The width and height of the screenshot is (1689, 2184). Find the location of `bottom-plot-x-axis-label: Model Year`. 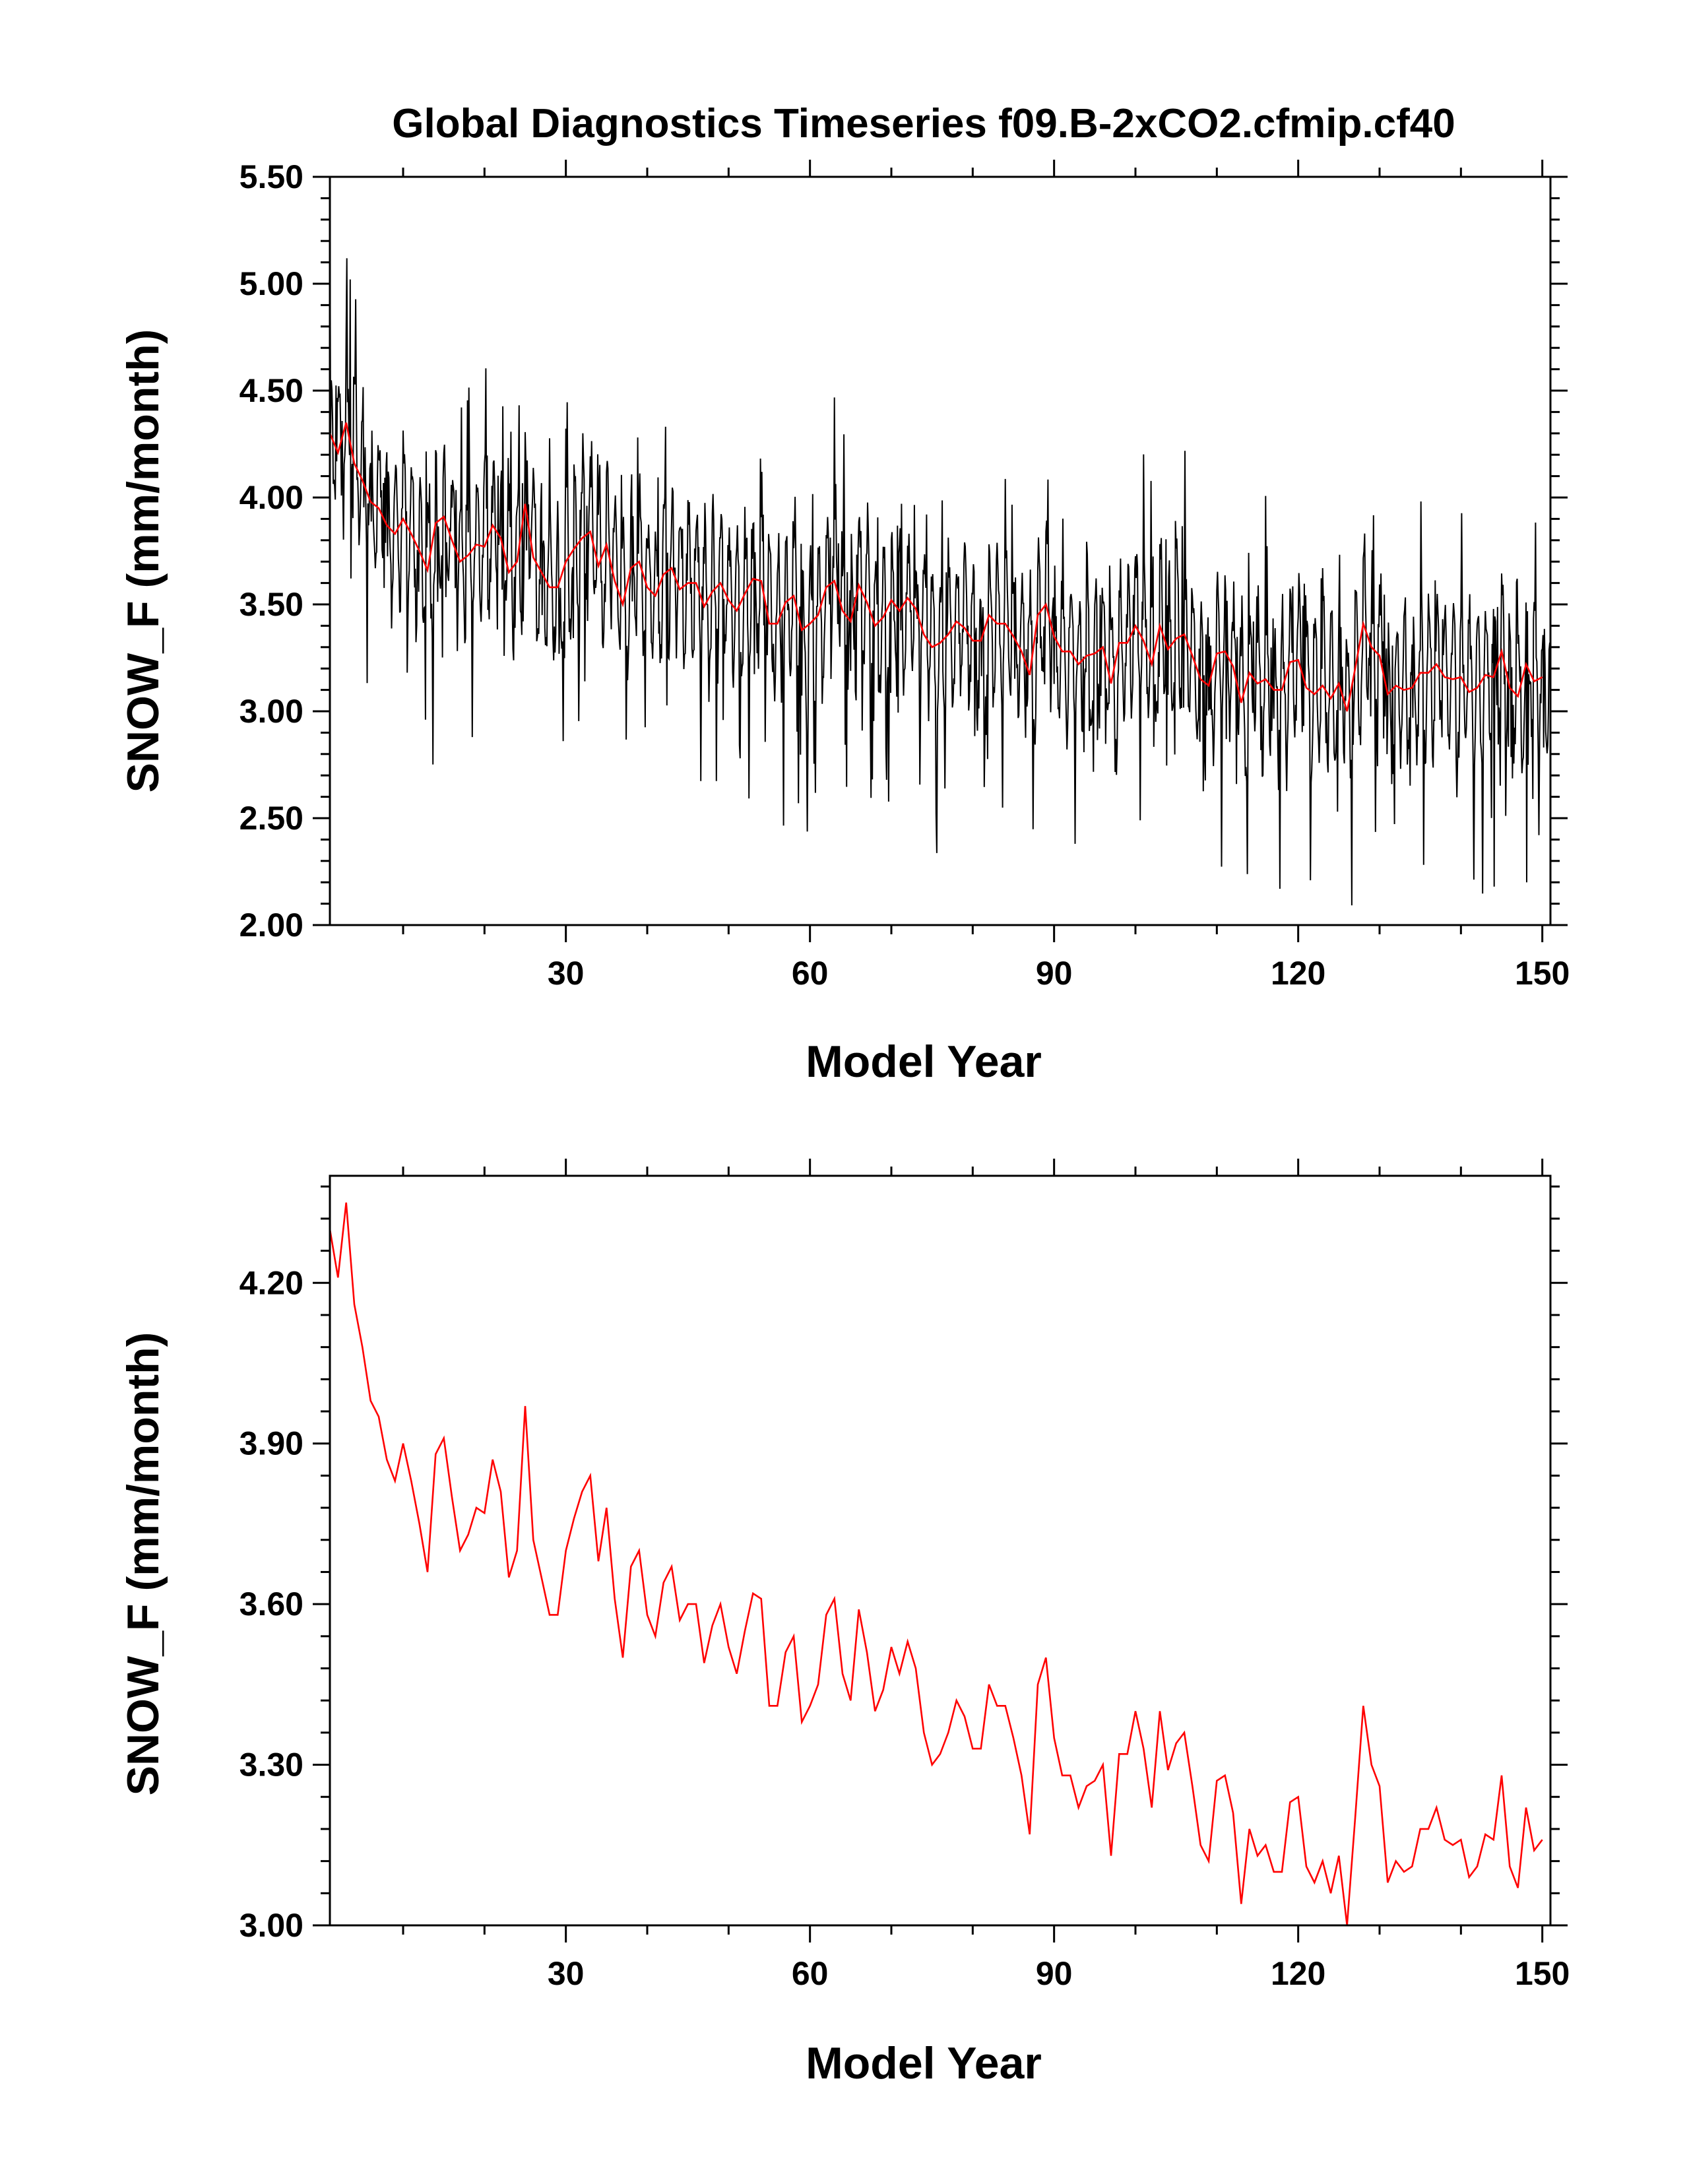

bottom-plot-x-axis-label: Model Year is located at coordinates (924, 2063).